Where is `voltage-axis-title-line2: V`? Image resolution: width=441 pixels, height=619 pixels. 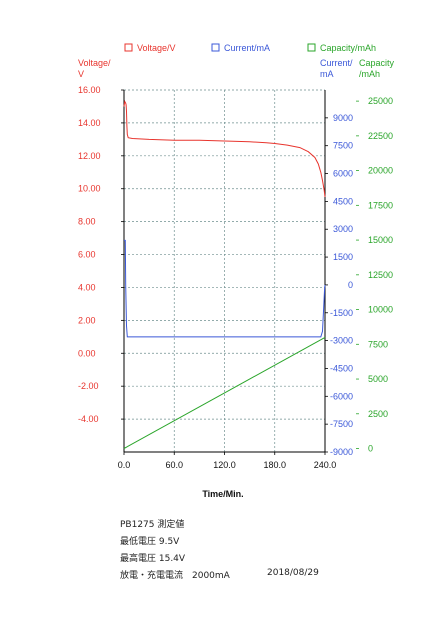
voltage-axis-title-line2: V is located at coordinates (81, 74).